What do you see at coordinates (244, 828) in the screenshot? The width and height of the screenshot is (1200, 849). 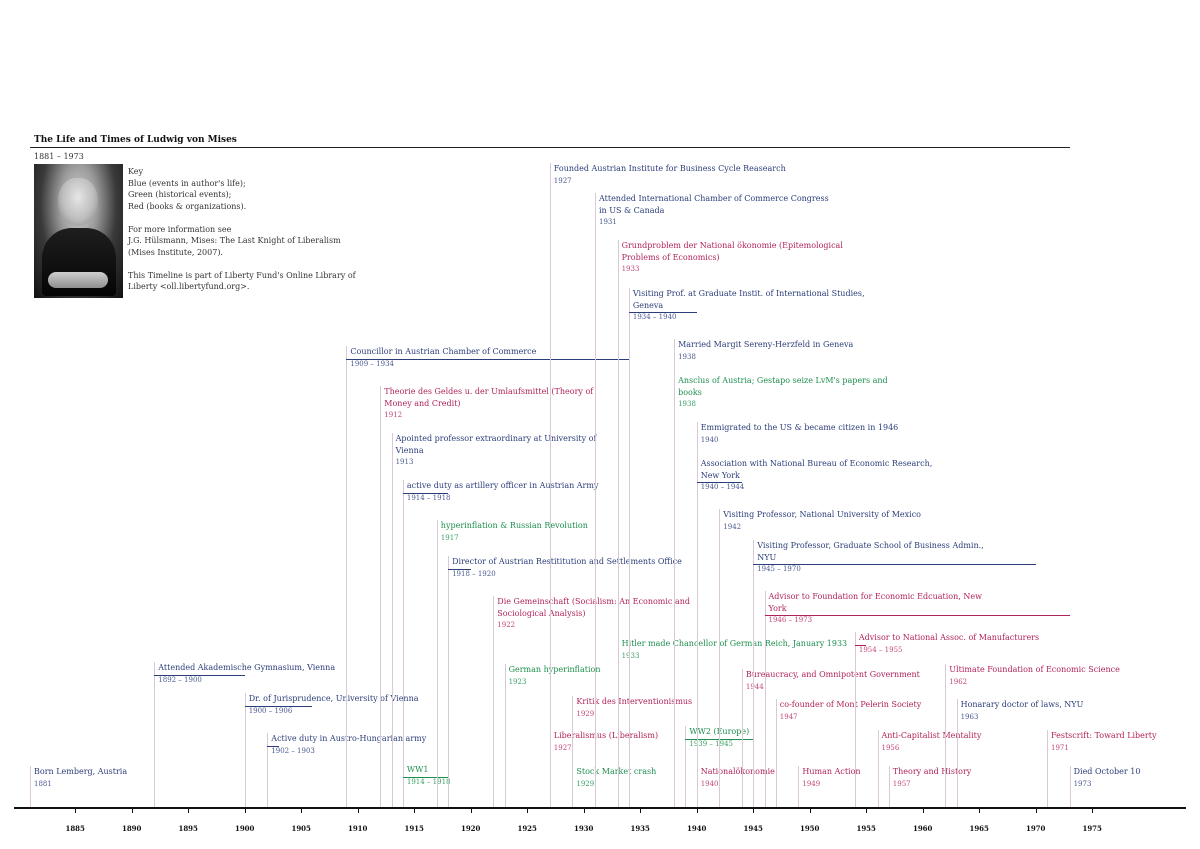 I see `axis-tick-label: 1900` at bounding box center [244, 828].